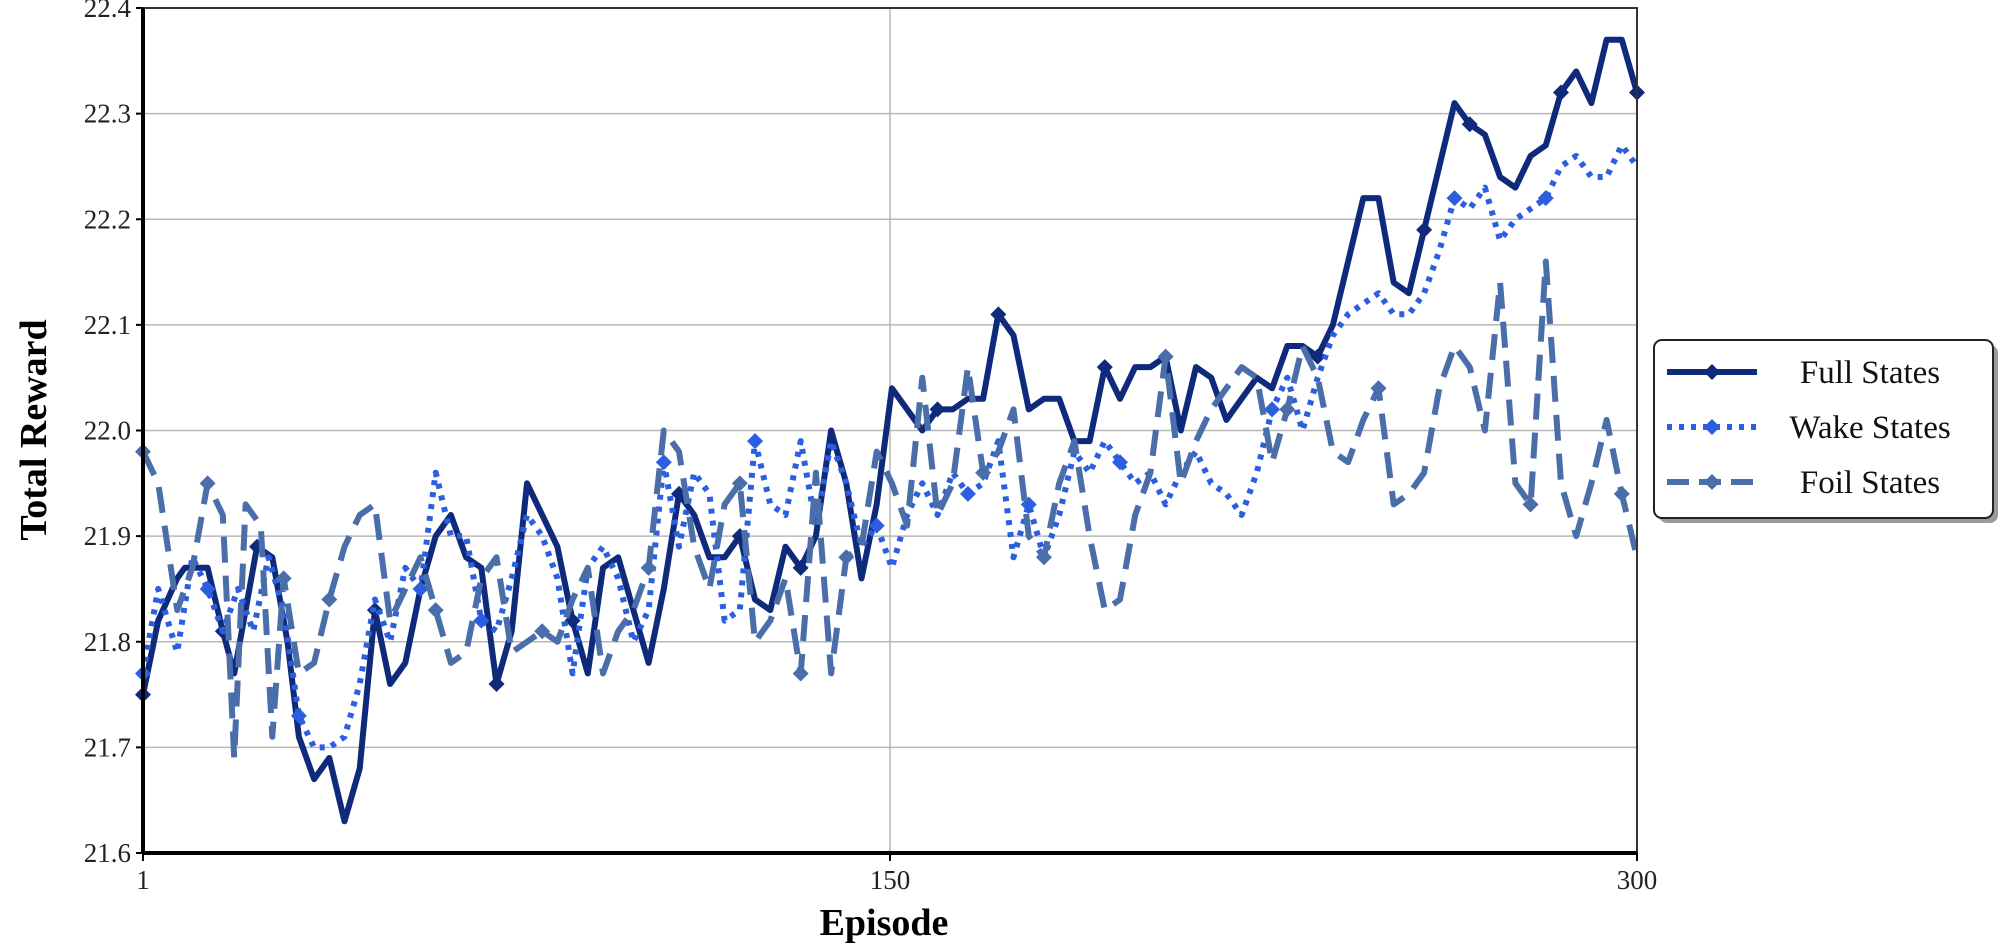  I want to click on y-axis-title: Total Reward, so click(34, 429).